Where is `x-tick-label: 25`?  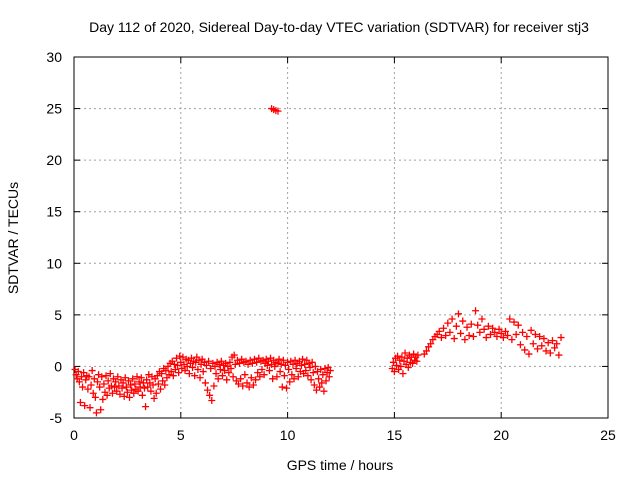 x-tick-label: 25 is located at coordinates (608, 435).